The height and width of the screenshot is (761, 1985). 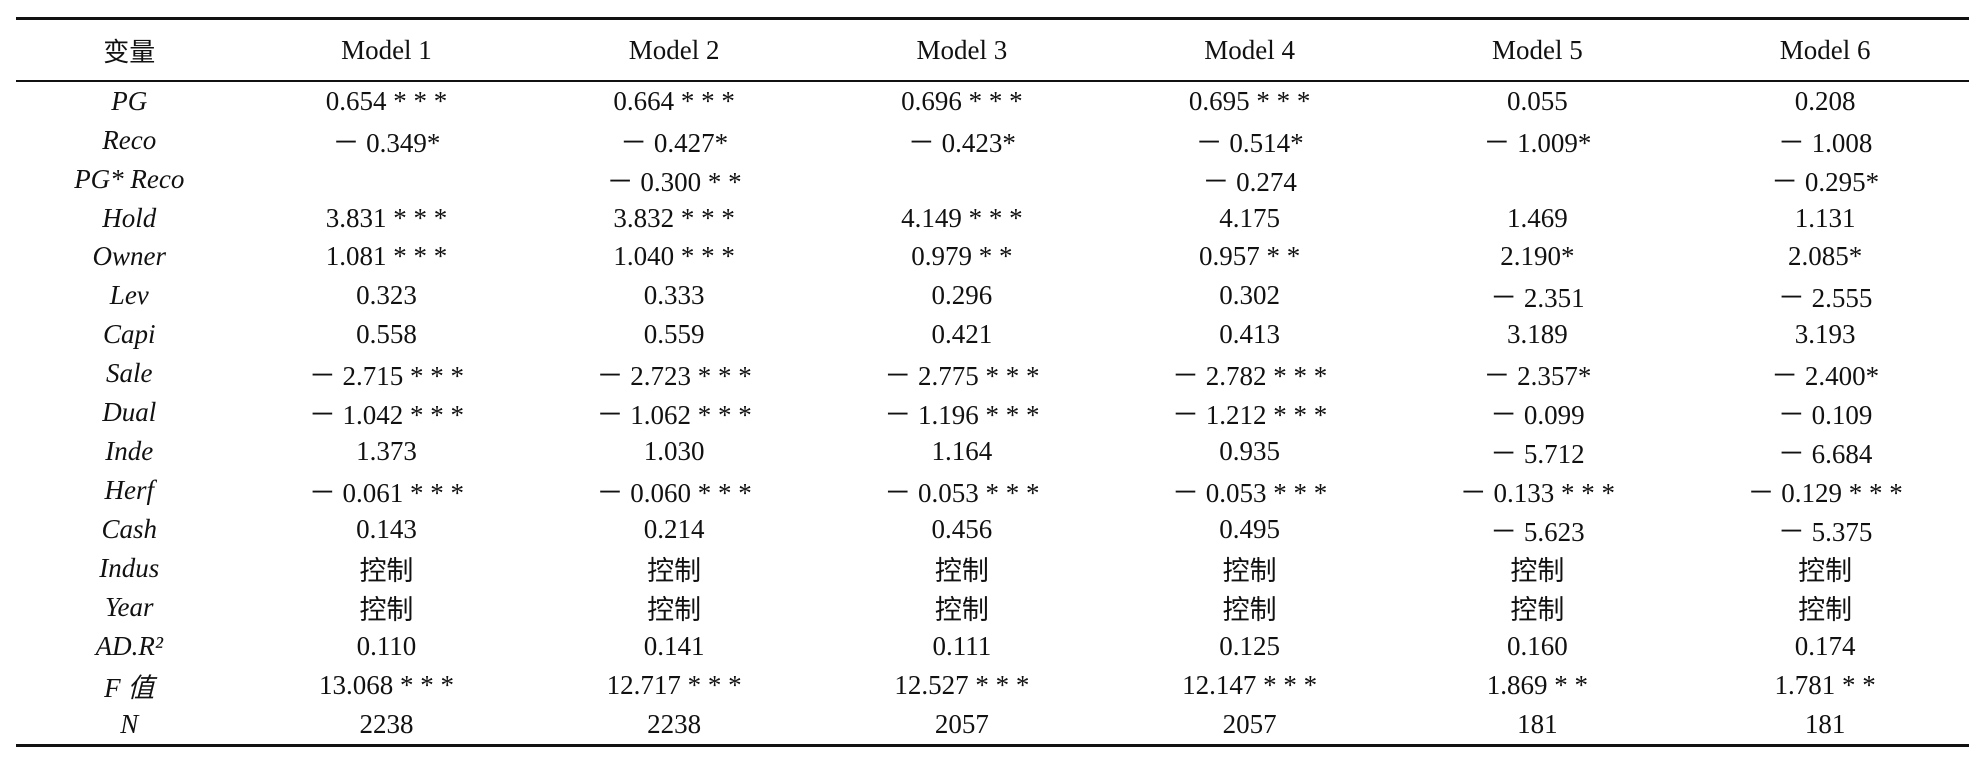 What do you see at coordinates (1537, 532) in the screenshot?
I see `coefficient-cell: － 5.623` at bounding box center [1537, 532].